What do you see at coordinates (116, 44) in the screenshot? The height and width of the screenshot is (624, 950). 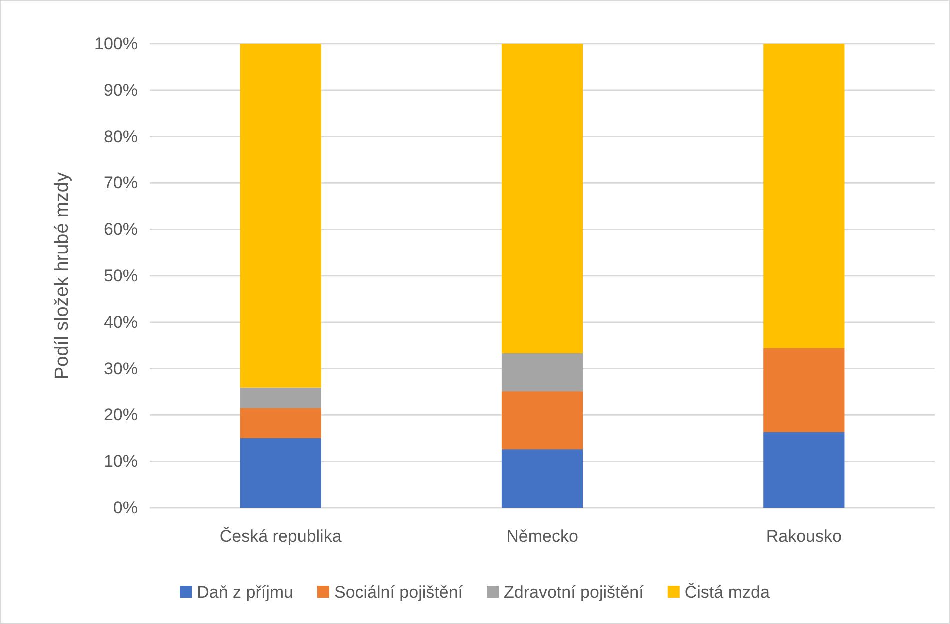 I see `y-tick-label: 100%` at bounding box center [116, 44].